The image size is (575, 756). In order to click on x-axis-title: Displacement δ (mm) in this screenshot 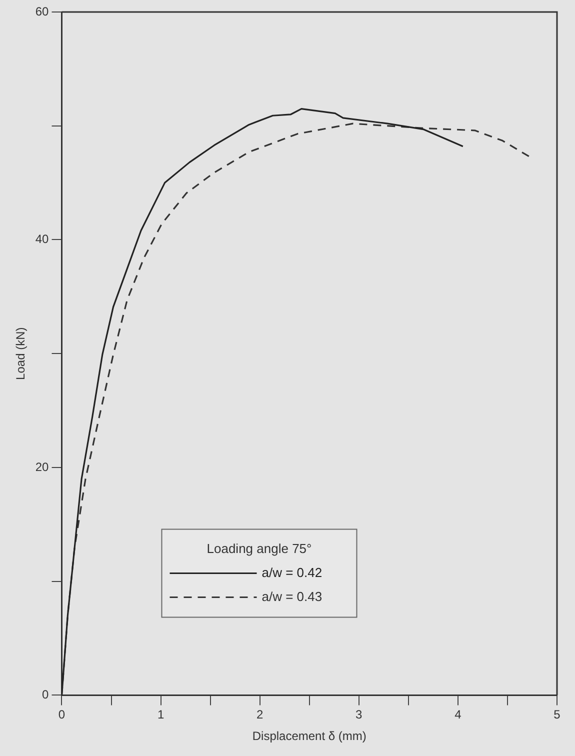, I will do `click(309, 736)`.